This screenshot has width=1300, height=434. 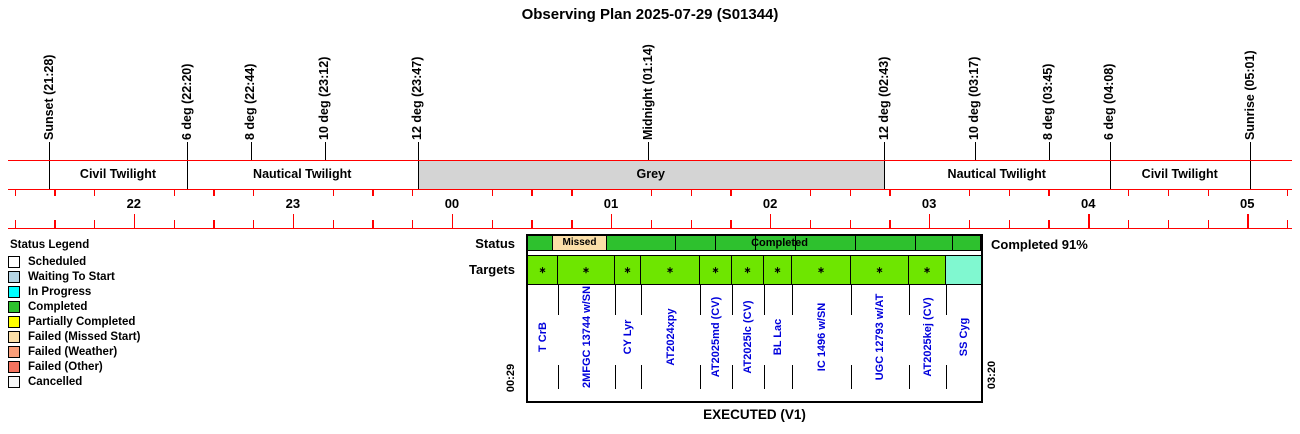 What do you see at coordinates (511, 378) in the screenshot?
I see `start-time-label: 00:29` at bounding box center [511, 378].